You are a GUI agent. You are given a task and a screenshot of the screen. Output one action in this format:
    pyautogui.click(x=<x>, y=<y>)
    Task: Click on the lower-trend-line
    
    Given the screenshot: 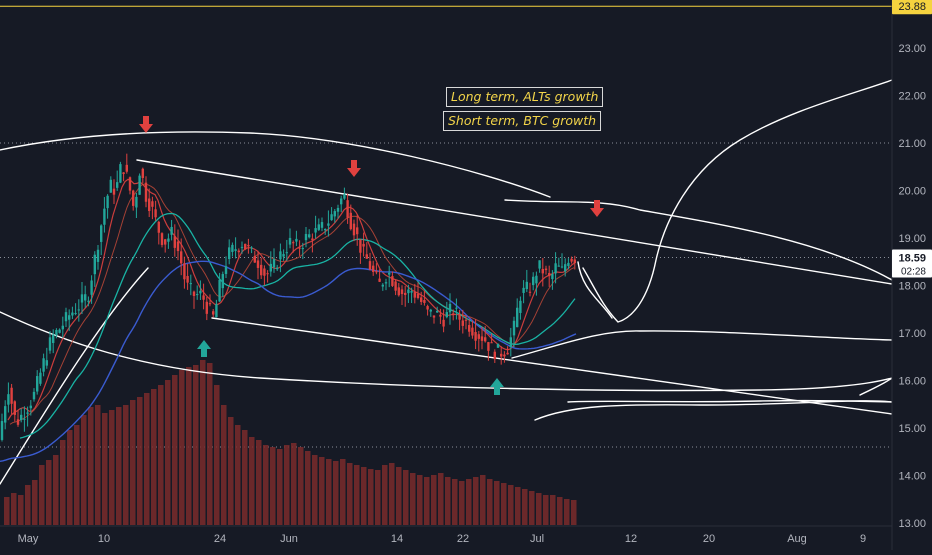 What is the action you would take?
    pyautogui.click(x=552, y=366)
    